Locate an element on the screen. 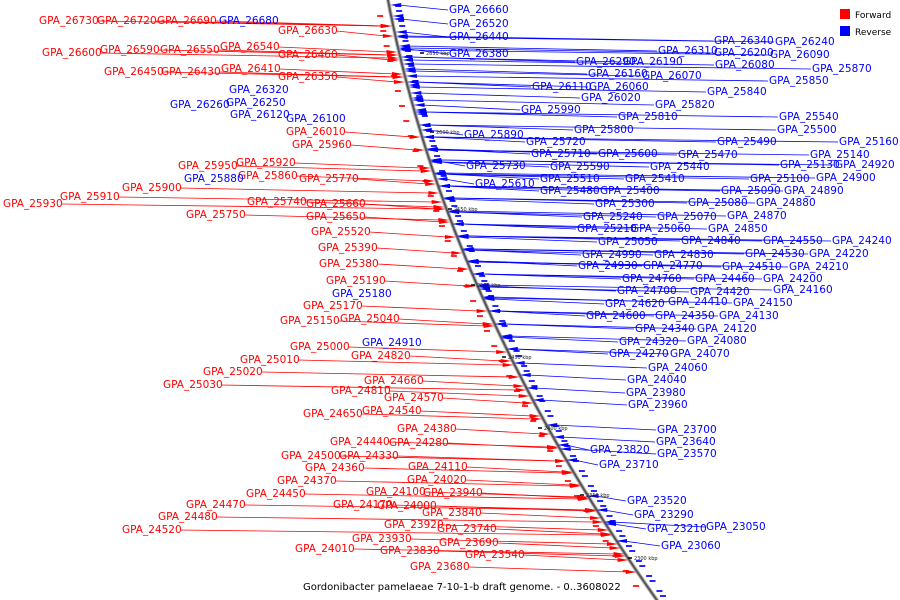  forward-gene-label-61: GPA_23920 is located at coordinates (414, 525).